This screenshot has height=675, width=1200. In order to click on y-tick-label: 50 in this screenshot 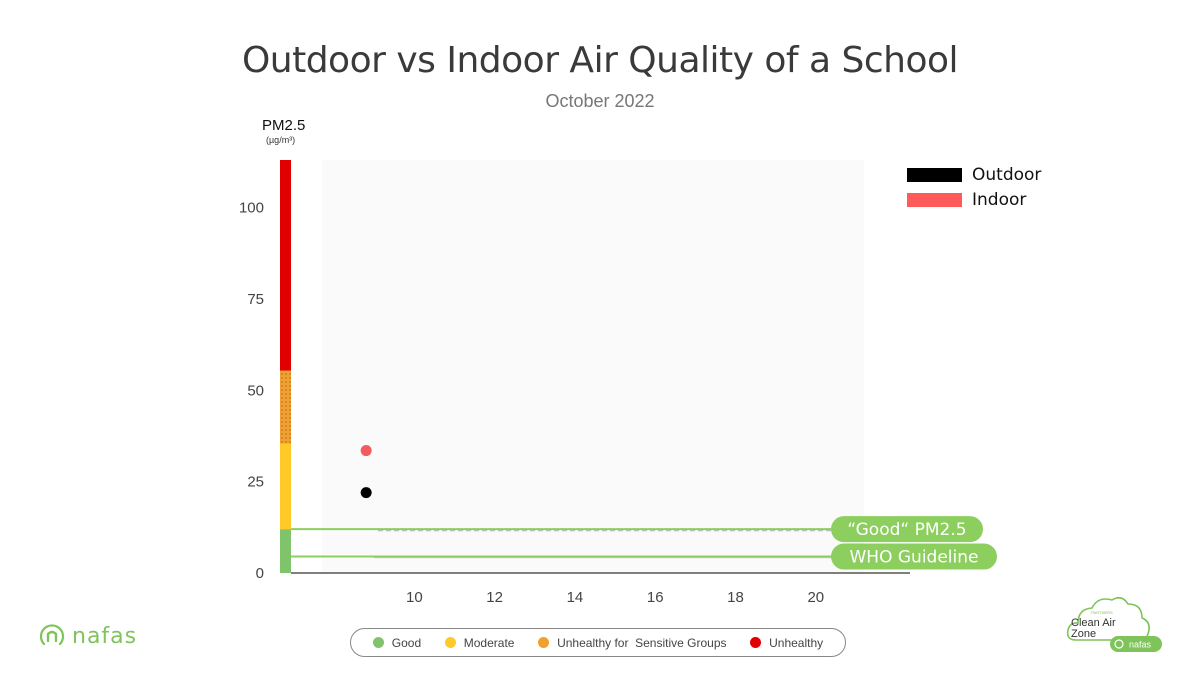, I will do `click(255, 390)`.